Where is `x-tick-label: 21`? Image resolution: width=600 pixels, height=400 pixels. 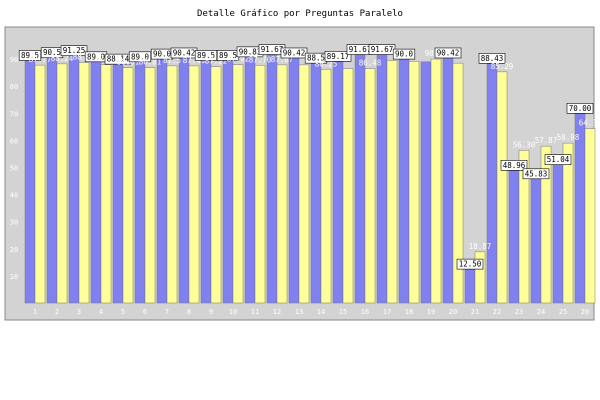 x-tick-label: 21 is located at coordinates (475, 312).